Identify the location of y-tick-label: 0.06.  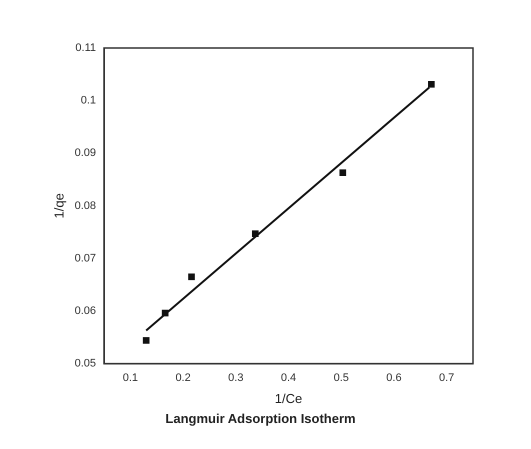
(85, 311).